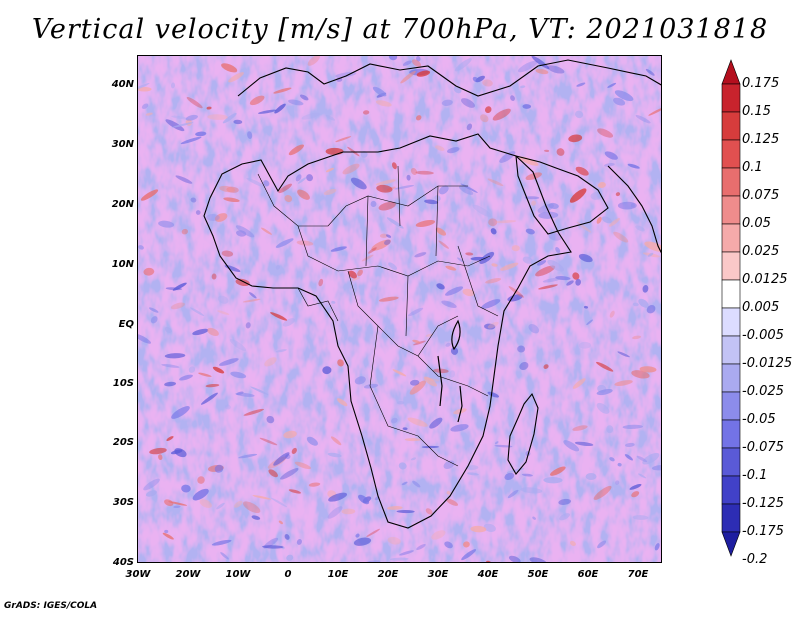 The height and width of the screenshot is (618, 800). What do you see at coordinates (756, 111) in the screenshot?
I see `colorbar-label: 0.15` at bounding box center [756, 111].